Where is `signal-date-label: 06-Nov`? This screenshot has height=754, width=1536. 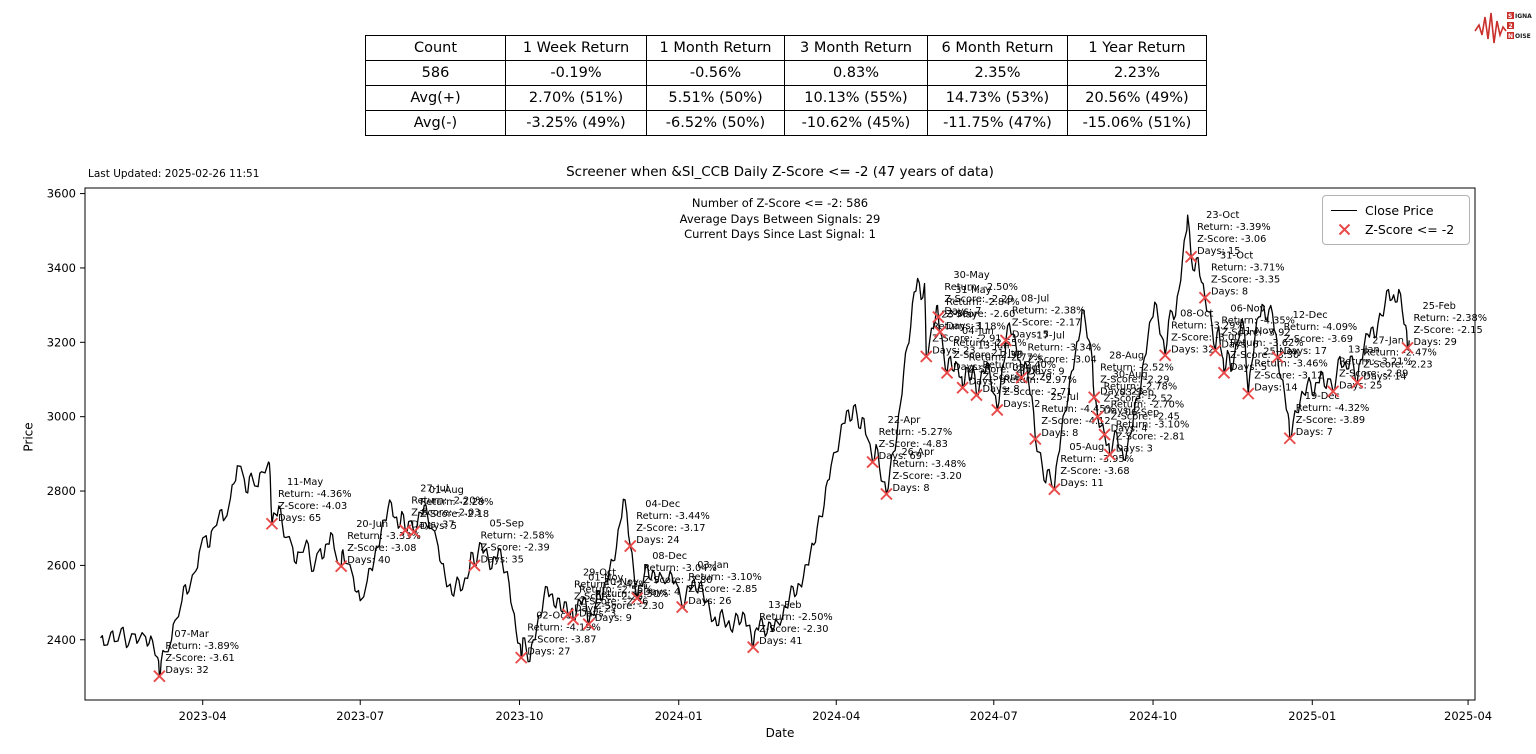
signal-date-label: 06-Nov is located at coordinates (1247, 308).